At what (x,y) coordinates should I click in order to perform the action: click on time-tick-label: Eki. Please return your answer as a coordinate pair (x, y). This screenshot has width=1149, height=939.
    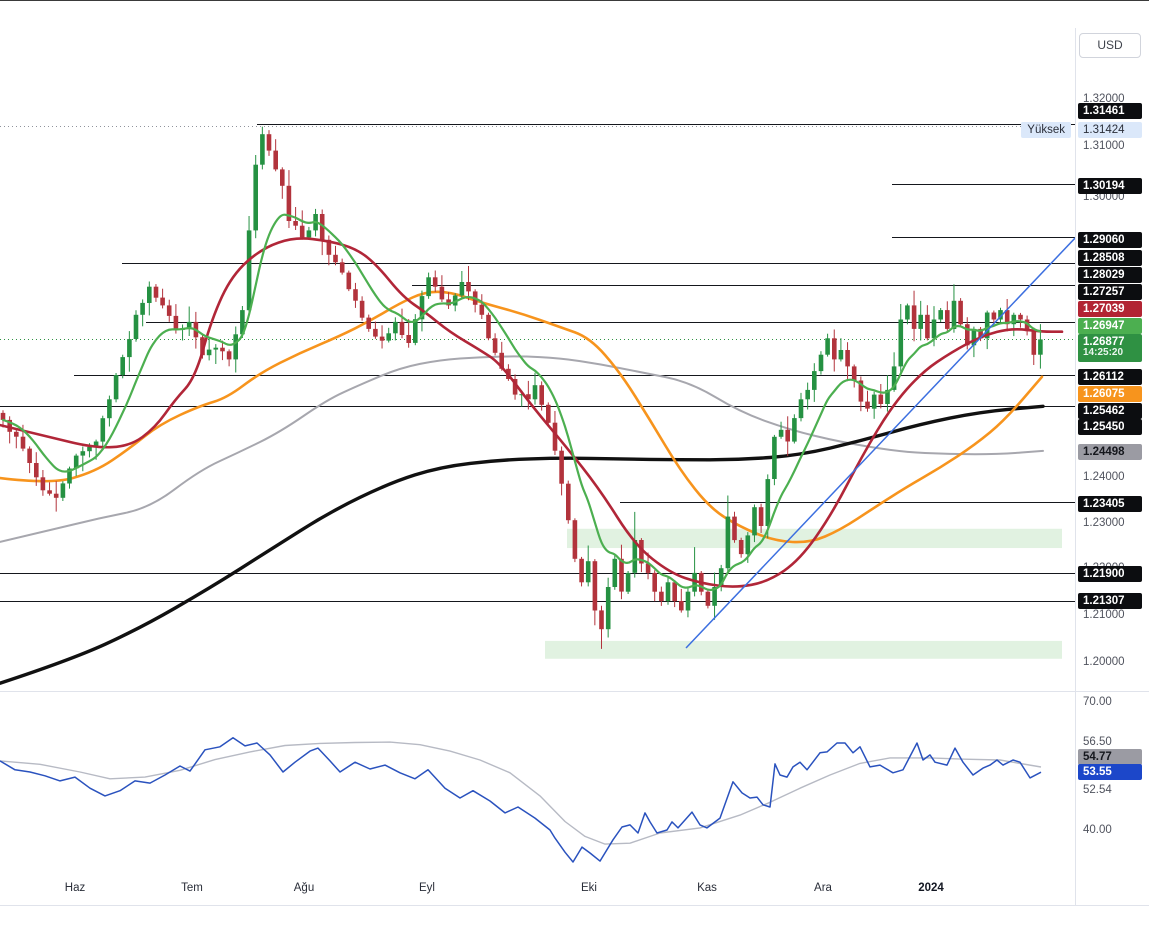
    Looking at the image, I should click on (589, 888).